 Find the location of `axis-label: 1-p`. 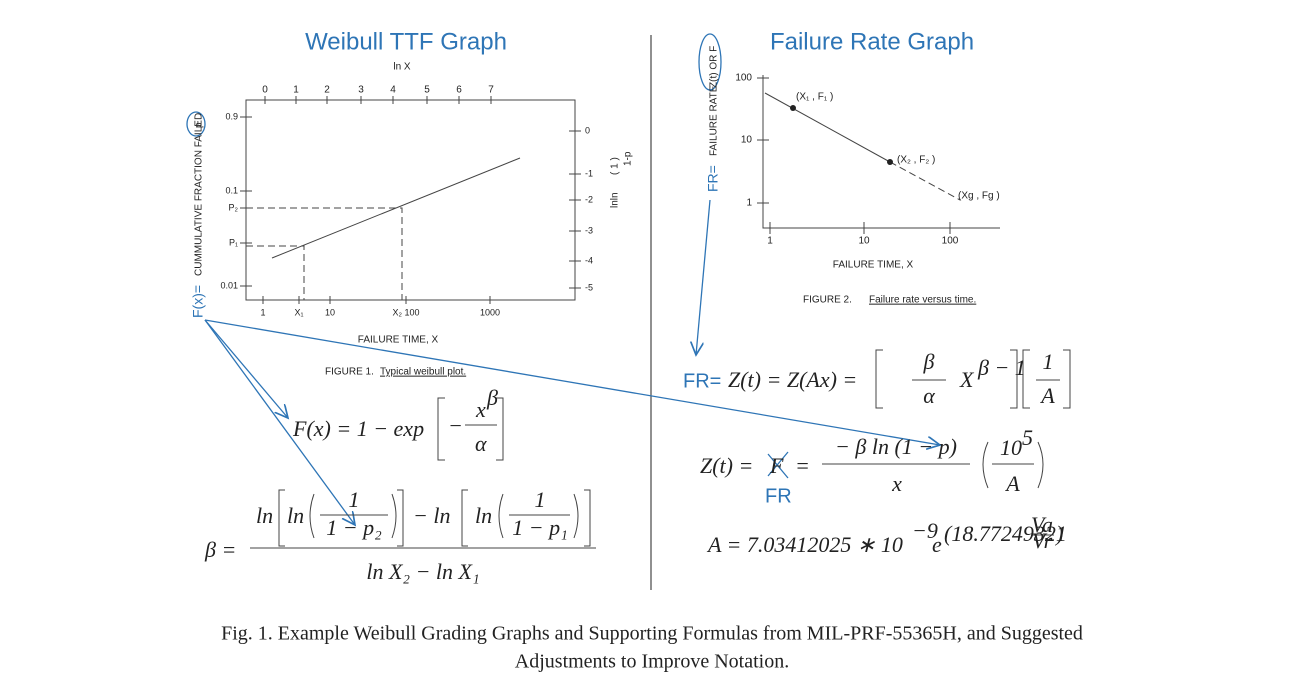

axis-label: 1-p is located at coordinates (628, 158).